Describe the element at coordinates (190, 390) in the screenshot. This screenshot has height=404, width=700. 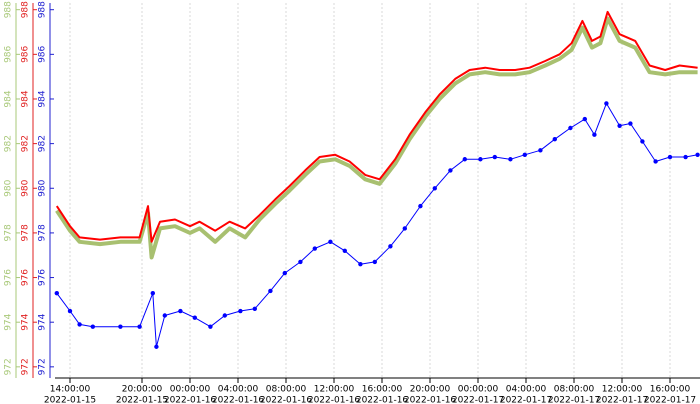
I see `x-tick-label: 00:00:00` at that location.